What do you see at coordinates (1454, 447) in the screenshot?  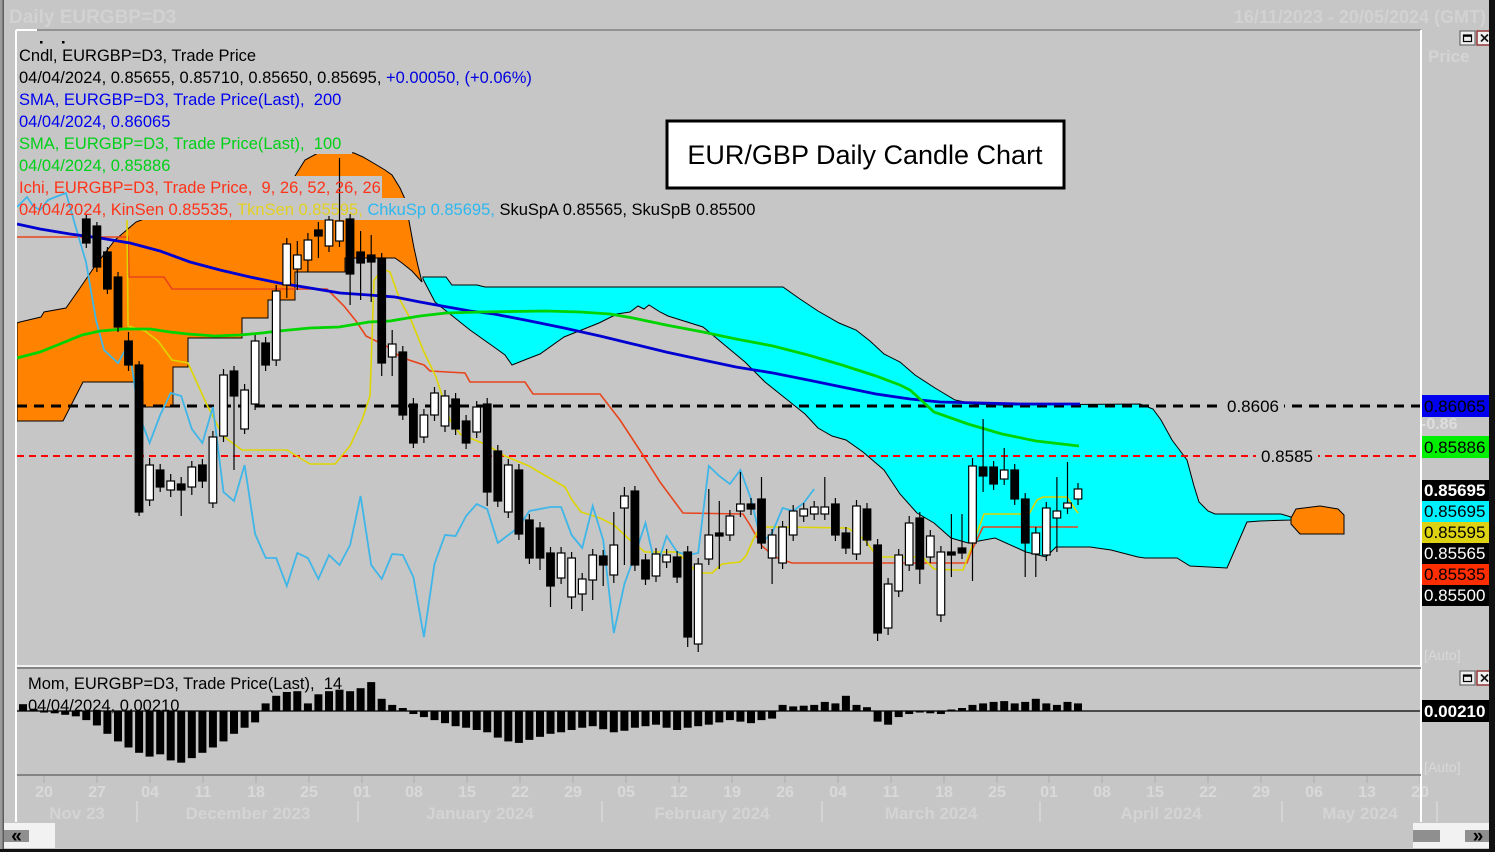 I see `svg-text: 0.85886` at bounding box center [1454, 447].